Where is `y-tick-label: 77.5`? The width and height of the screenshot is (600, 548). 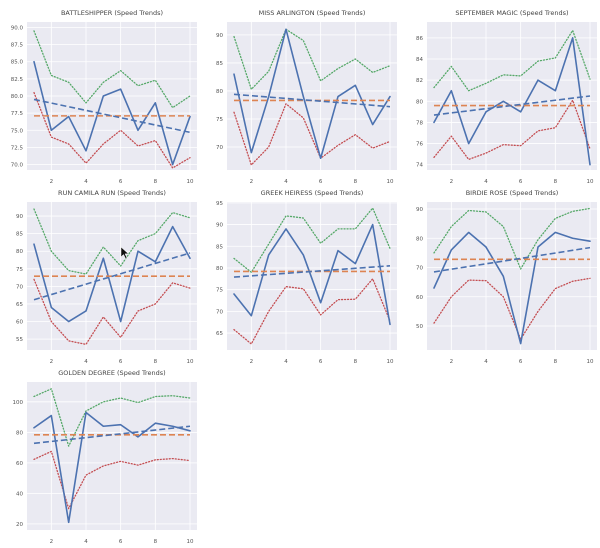 y-tick-label: 77.5 is located at coordinates (17, 114).